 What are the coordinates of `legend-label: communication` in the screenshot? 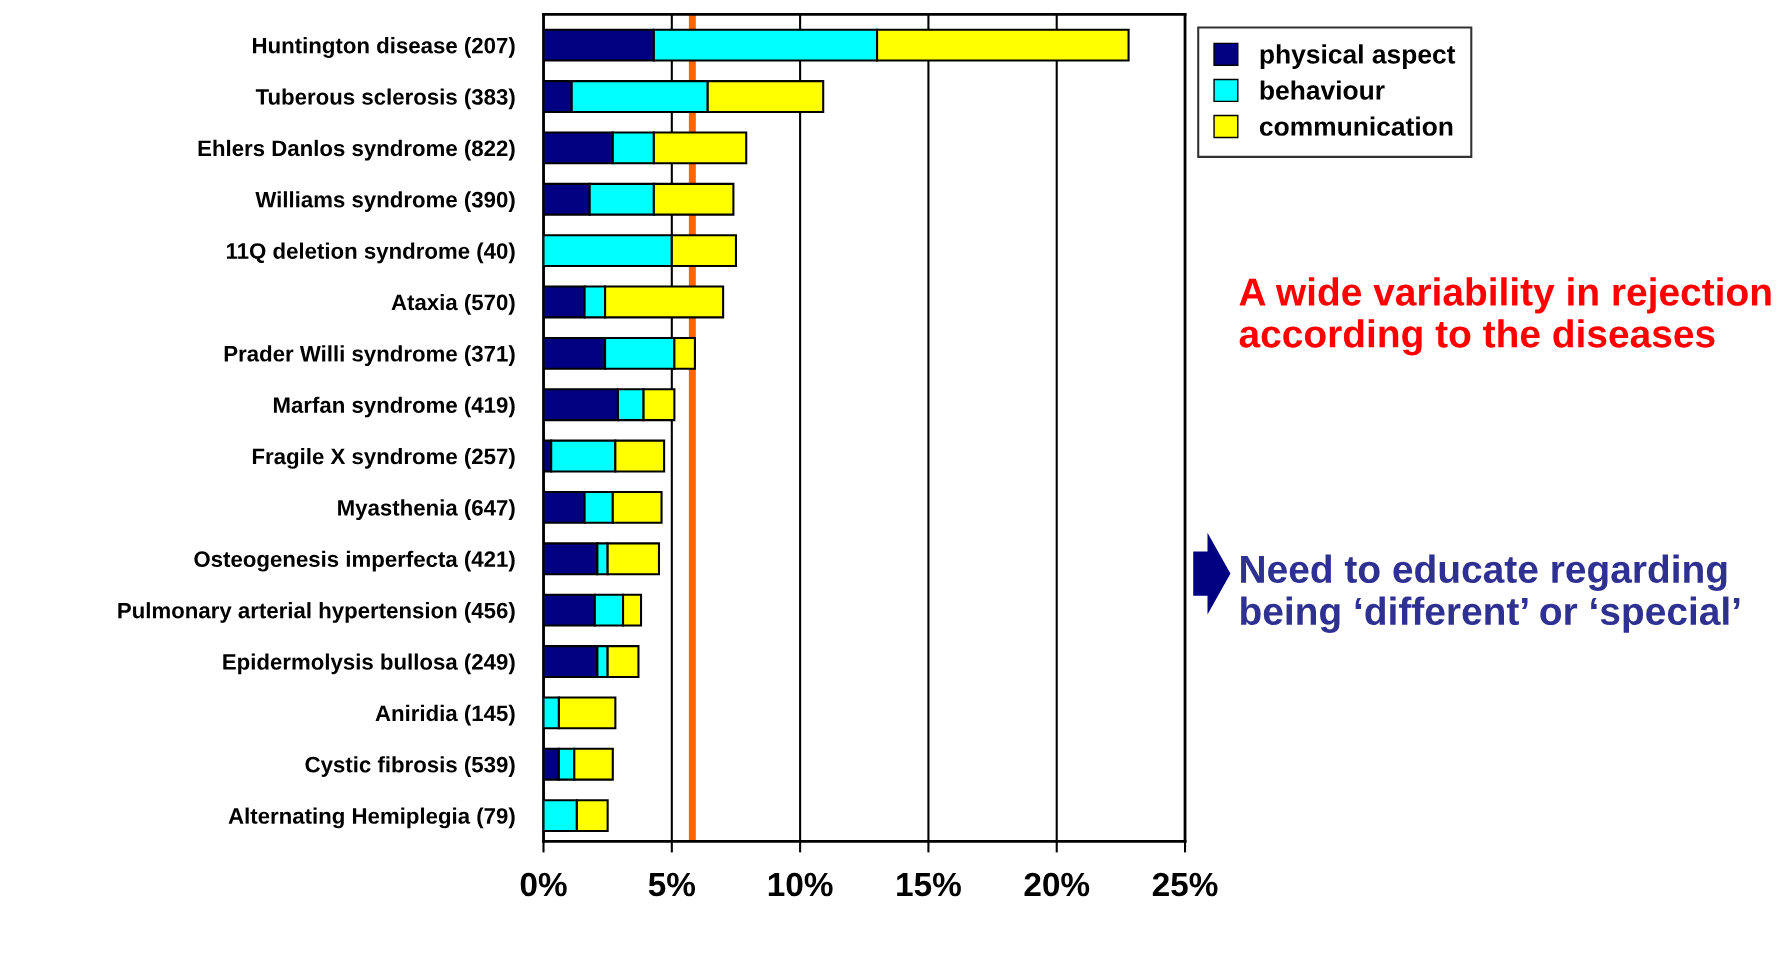 It's located at (1356, 126).